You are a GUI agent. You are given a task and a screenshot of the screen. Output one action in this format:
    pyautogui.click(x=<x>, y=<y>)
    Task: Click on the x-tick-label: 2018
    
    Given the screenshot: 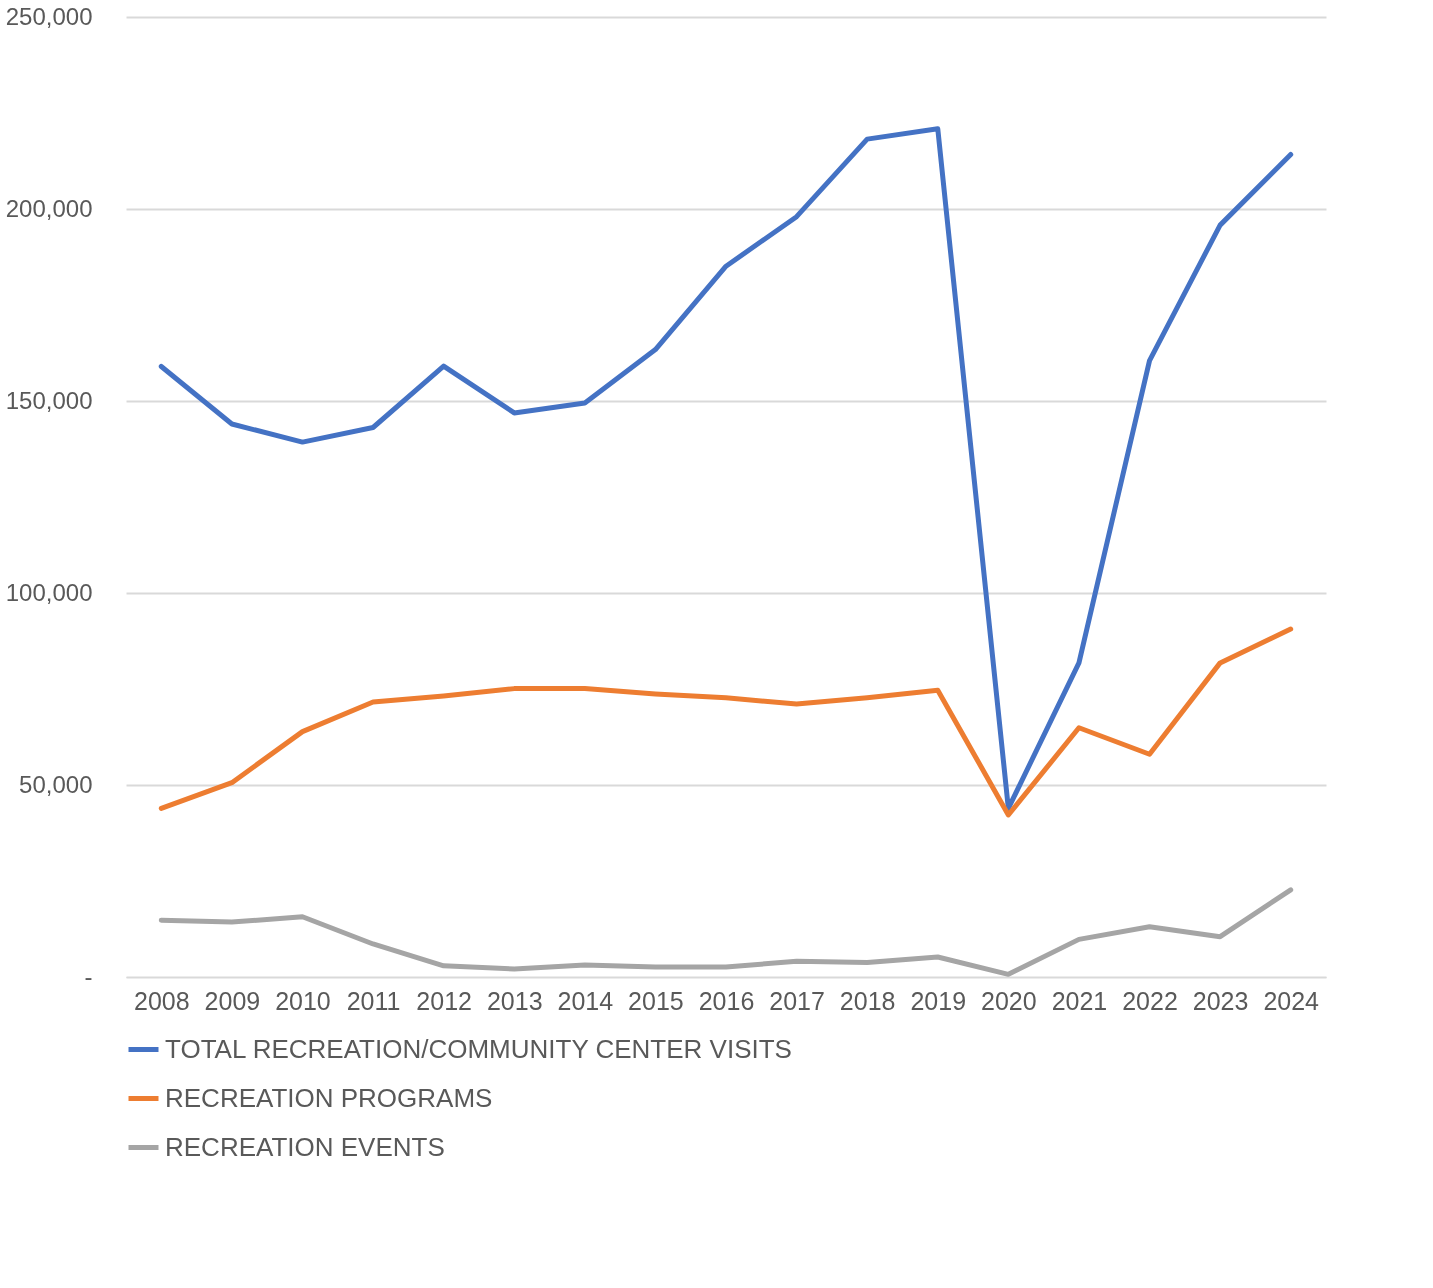 What is the action you would take?
    pyautogui.click(x=867, y=1000)
    